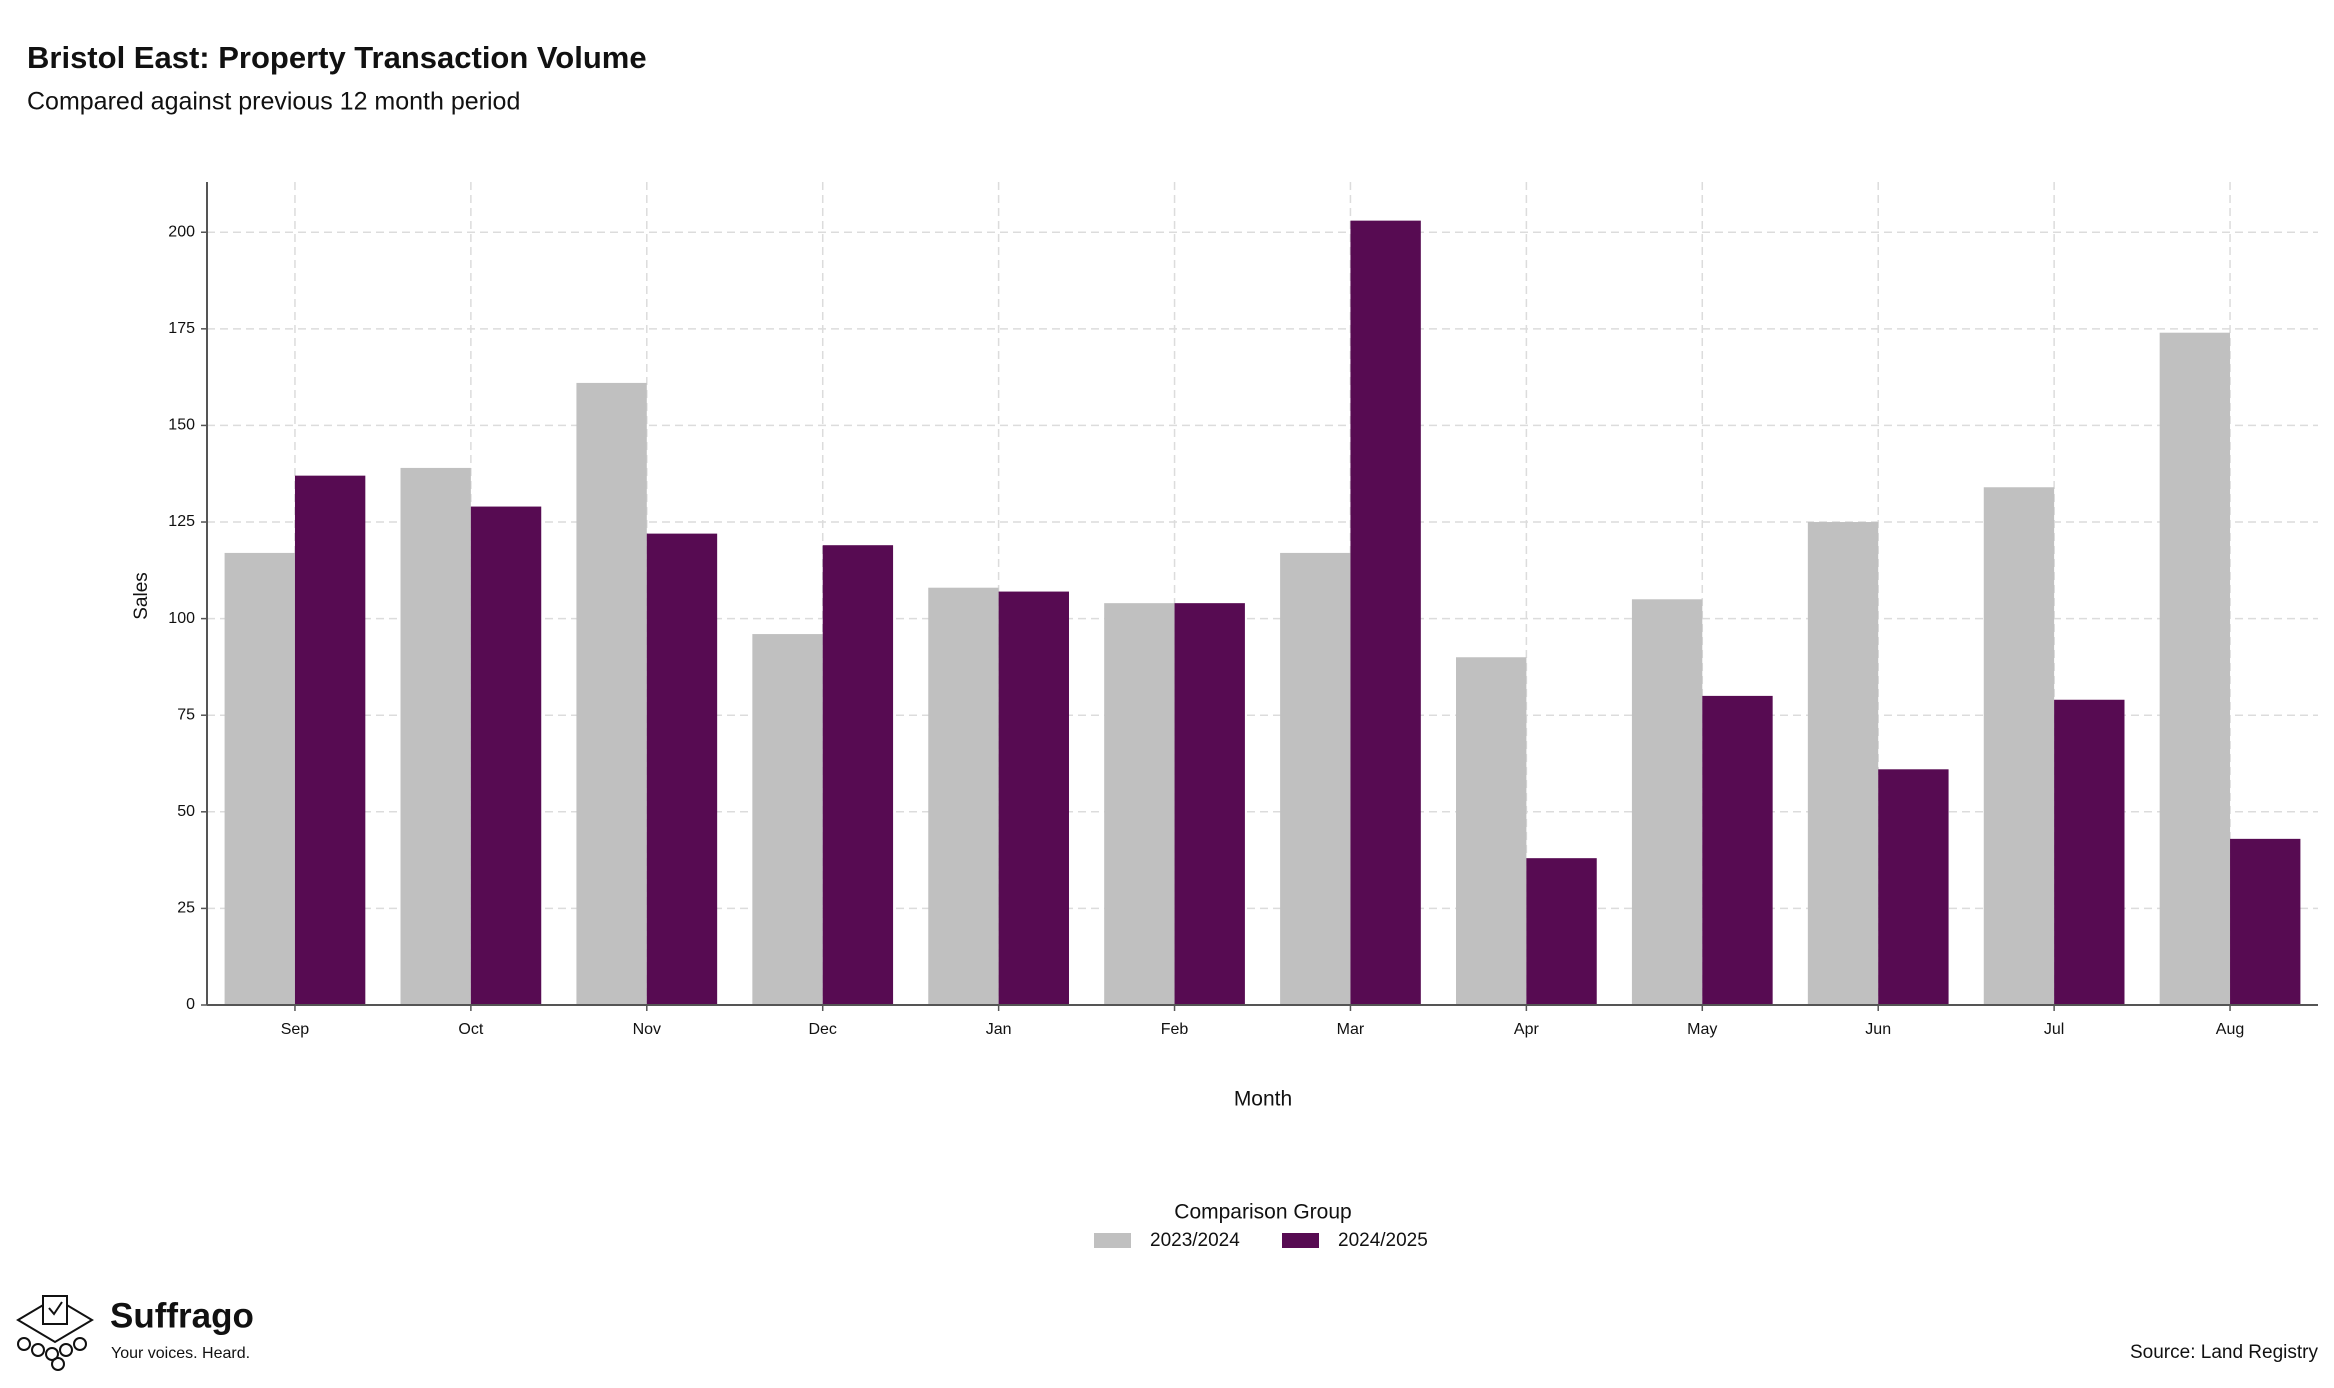 This screenshot has width=2334, height=1388. What do you see at coordinates (470, 1029) in the screenshot?
I see `x-tick-label: Oct` at bounding box center [470, 1029].